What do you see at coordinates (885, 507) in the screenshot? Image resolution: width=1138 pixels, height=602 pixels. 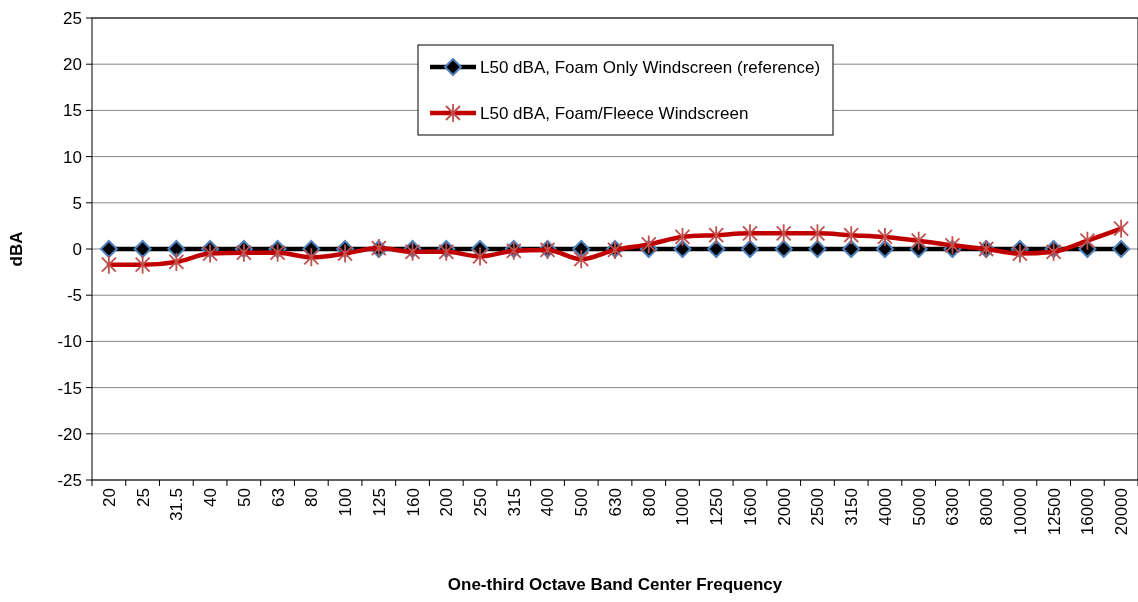 I see `x-tick-label: 4000` at bounding box center [885, 507].